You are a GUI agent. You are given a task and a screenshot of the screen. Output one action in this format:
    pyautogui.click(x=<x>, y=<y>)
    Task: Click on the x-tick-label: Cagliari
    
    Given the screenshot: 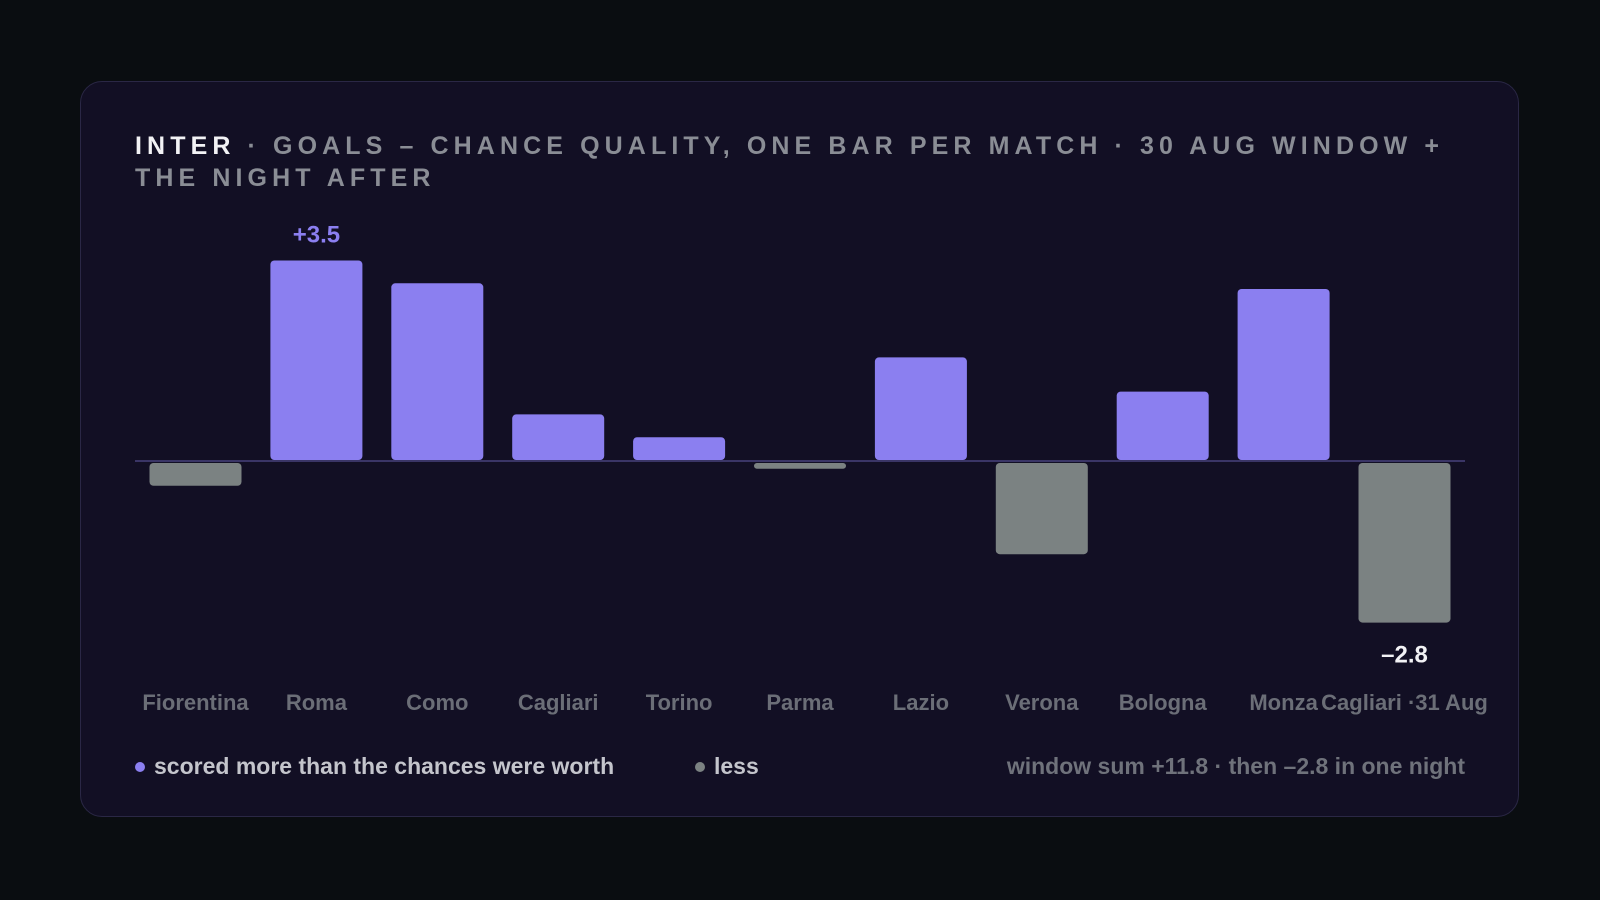 What is the action you would take?
    pyautogui.click(x=558, y=702)
    